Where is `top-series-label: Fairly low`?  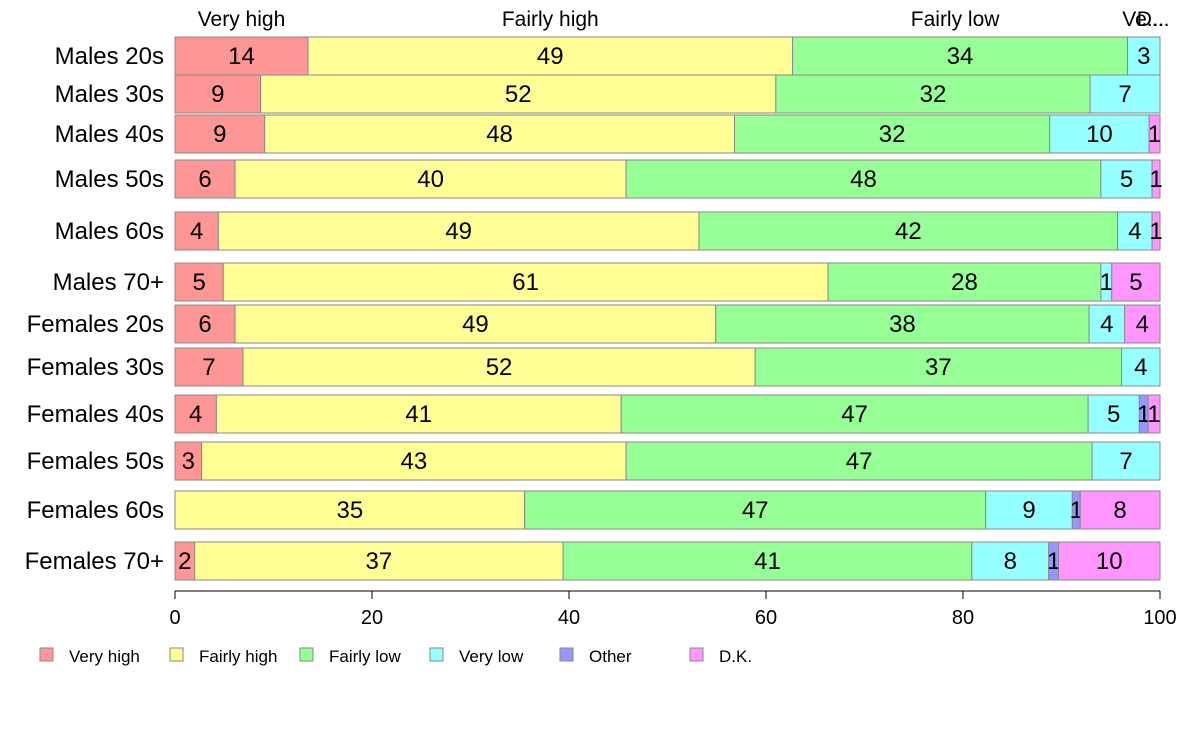 top-series-label: Fairly low is located at coordinates (956, 19).